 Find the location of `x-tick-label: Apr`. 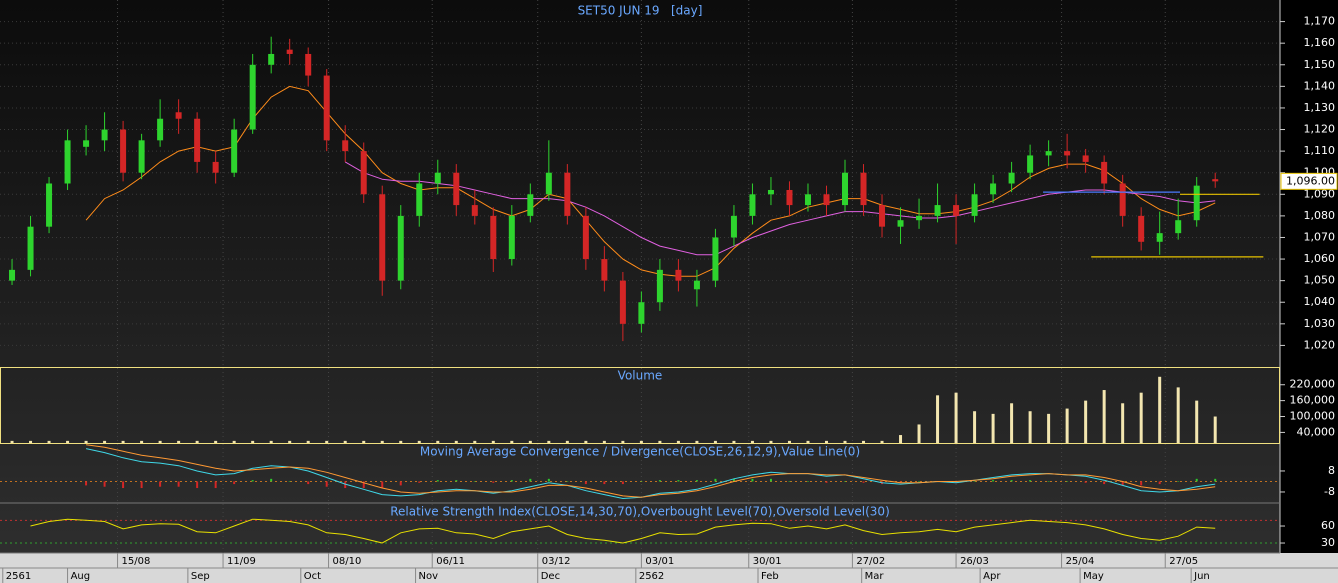

x-tick-label: Apr is located at coordinates (992, 576).